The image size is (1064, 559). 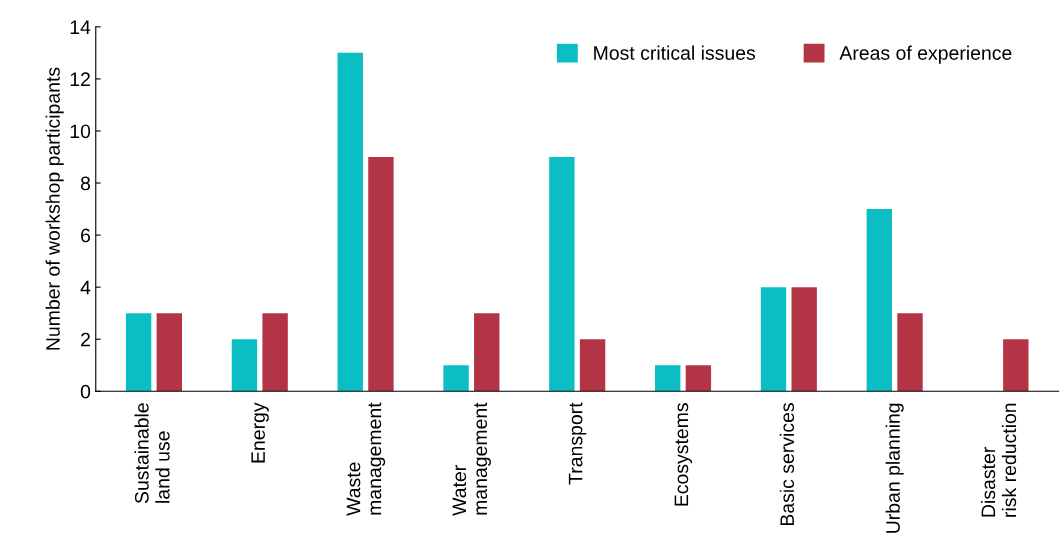 What do you see at coordinates (925, 54) in the screenshot?
I see `legend-label: Areas of experience` at bounding box center [925, 54].